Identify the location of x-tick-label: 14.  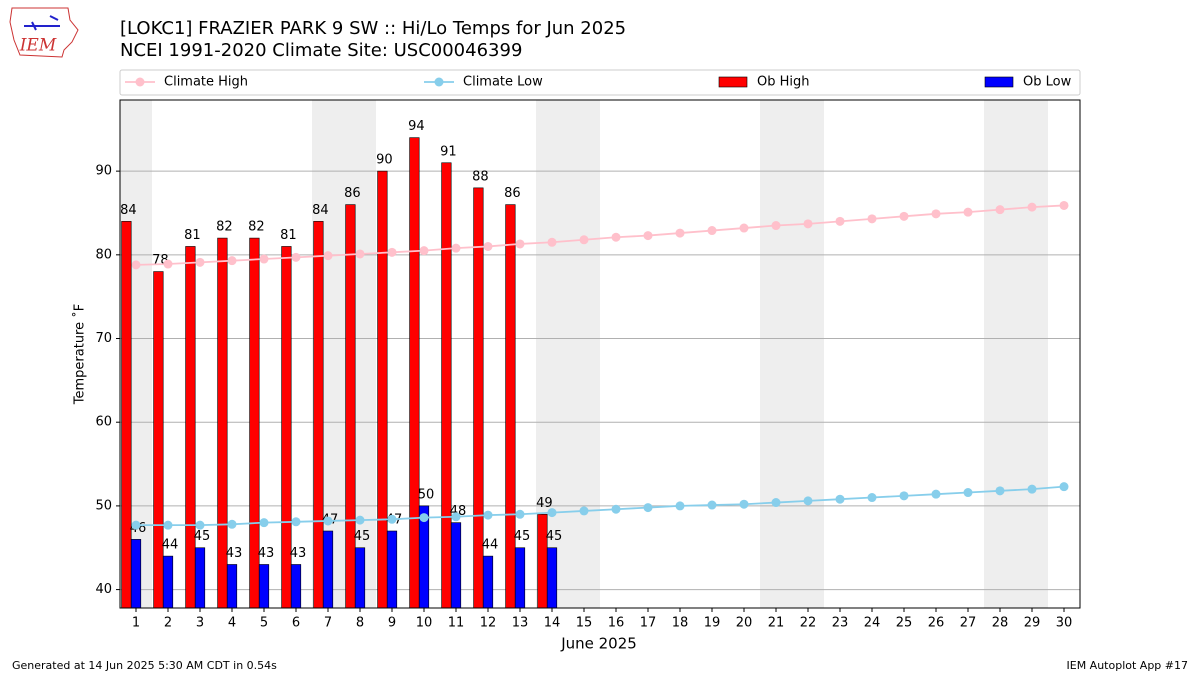
(552, 623).